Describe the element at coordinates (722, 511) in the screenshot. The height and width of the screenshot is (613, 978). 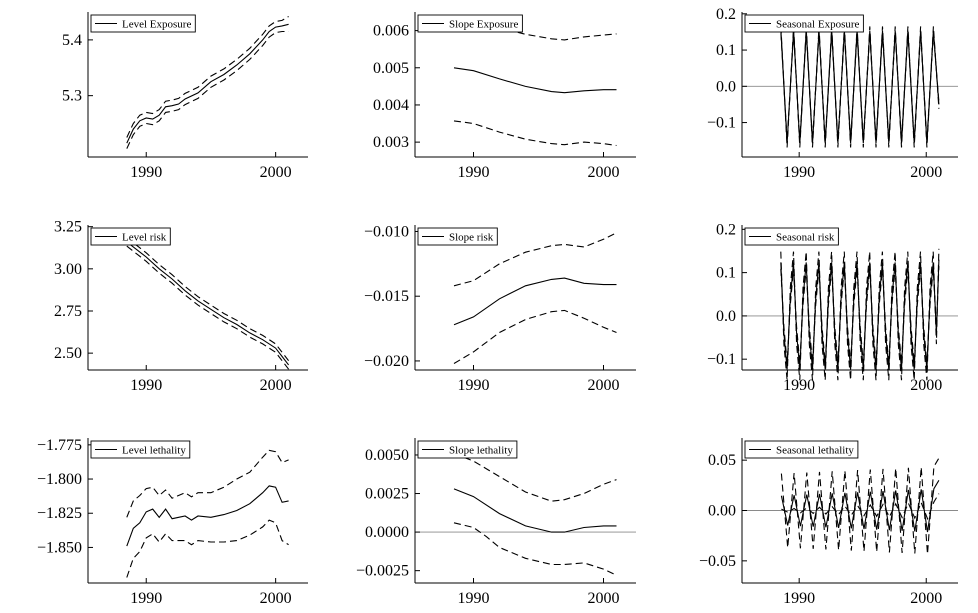
I see `y-tick-label: 0.00` at that location.